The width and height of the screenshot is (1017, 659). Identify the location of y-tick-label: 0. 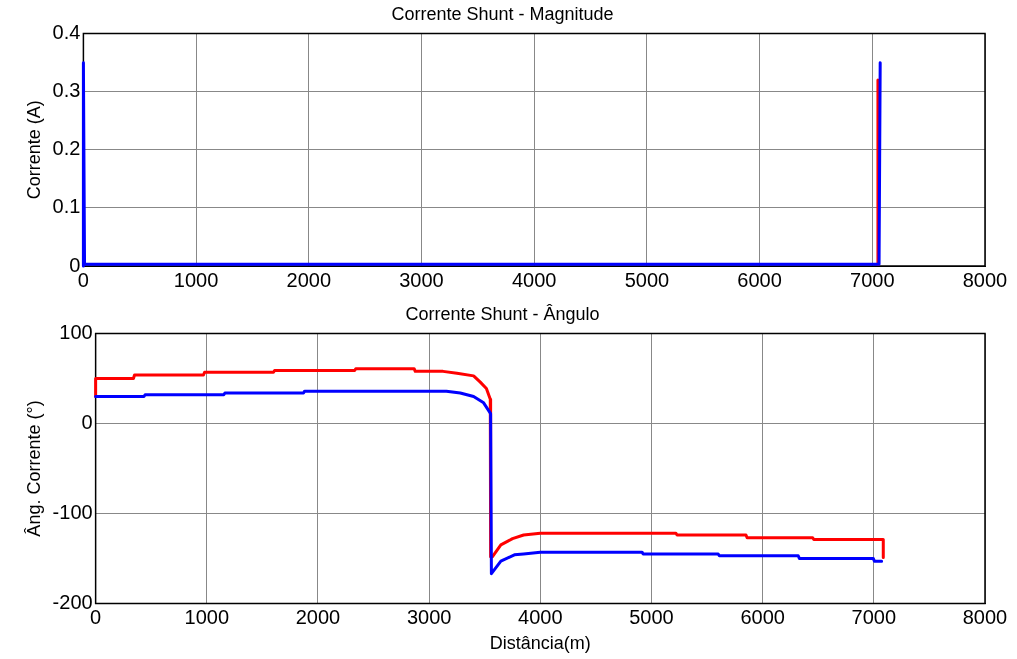
(87, 422).